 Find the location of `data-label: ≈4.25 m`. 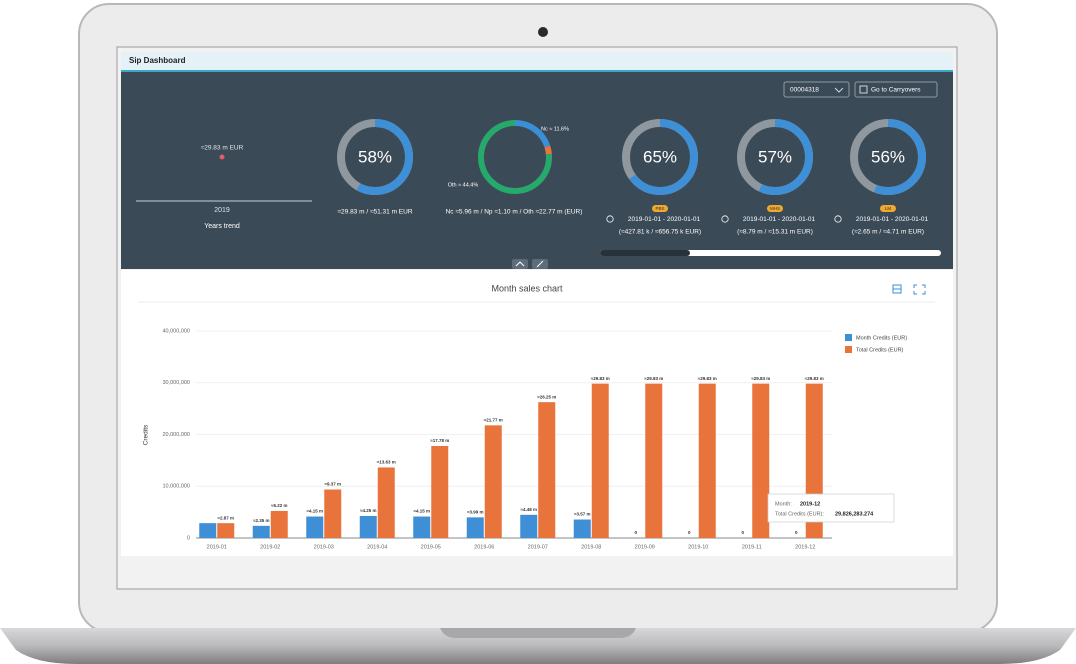

data-label: ≈4.25 m is located at coordinates (368, 510).